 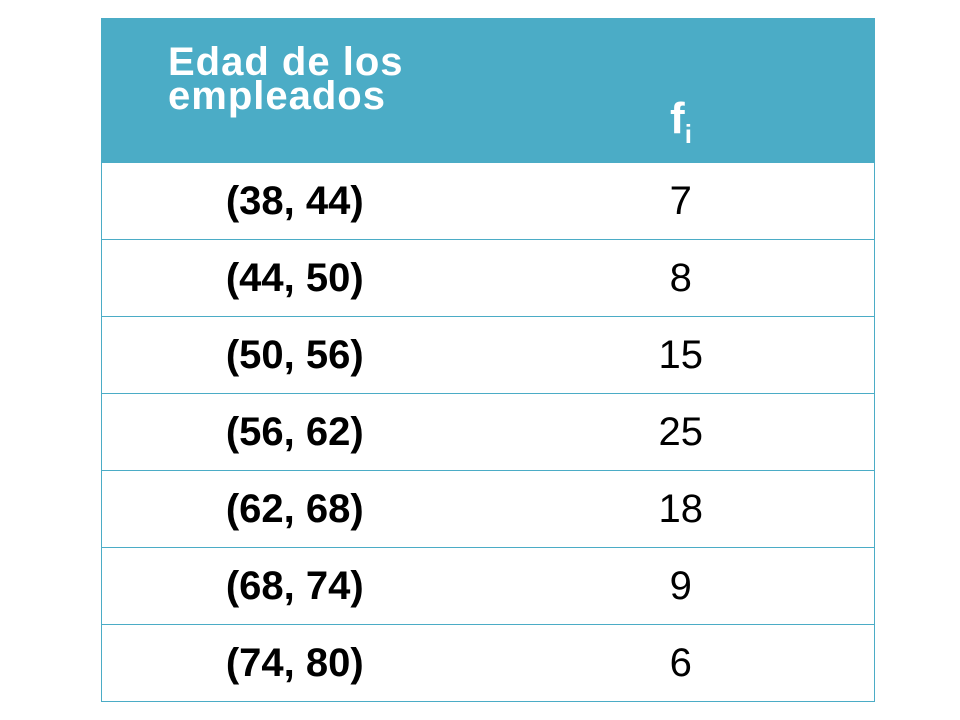 I want to click on table-row: (68, 74) 9, so click(x=488, y=586).